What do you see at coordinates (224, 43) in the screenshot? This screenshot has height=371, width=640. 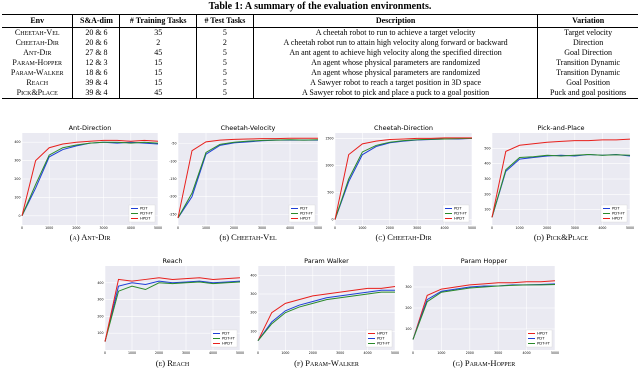 I see `table-cell: 2` at bounding box center [224, 43].